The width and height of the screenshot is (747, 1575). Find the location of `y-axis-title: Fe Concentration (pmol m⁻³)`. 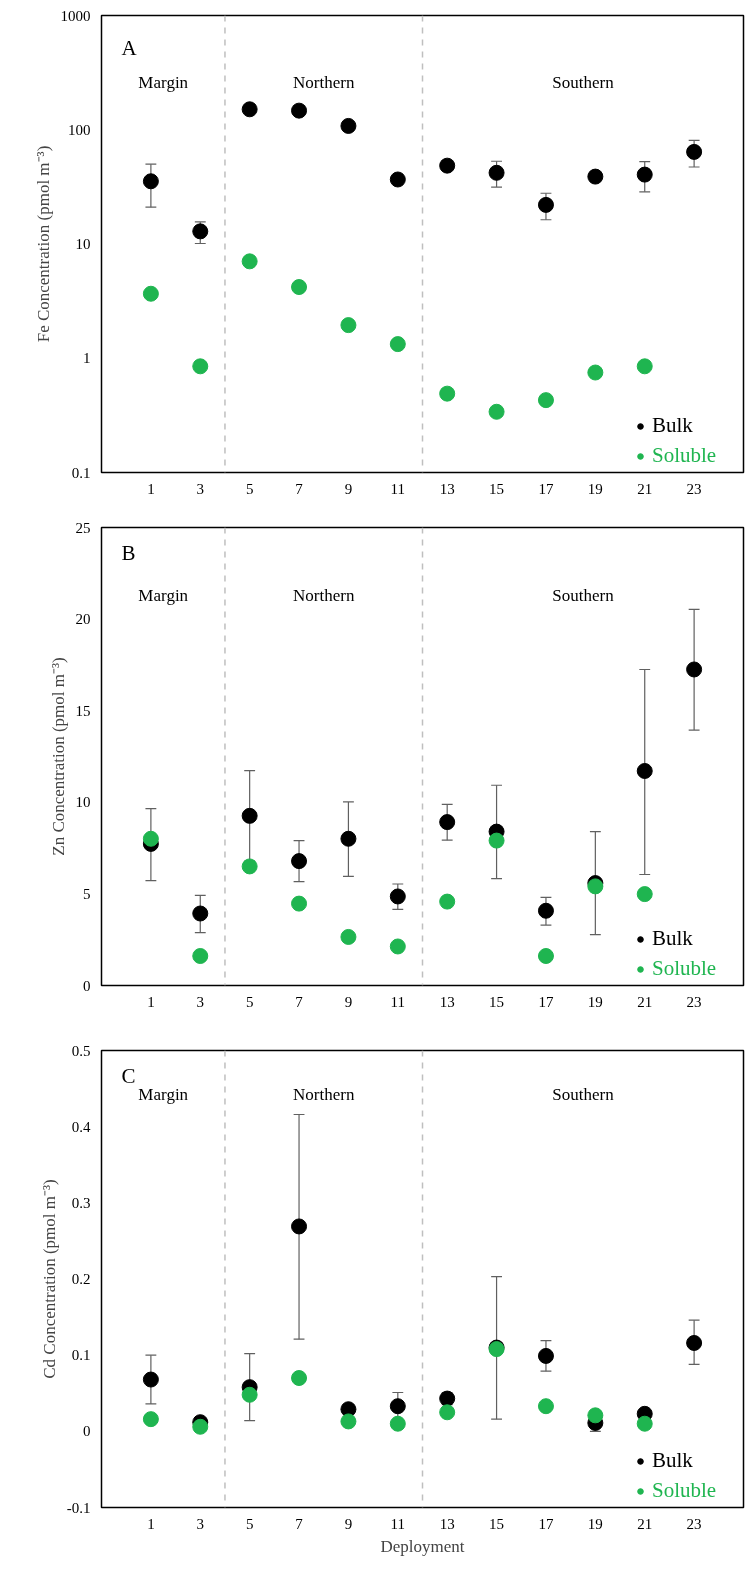

y-axis-title: Fe Concentration (pmol m⁻³) is located at coordinates (43, 244).